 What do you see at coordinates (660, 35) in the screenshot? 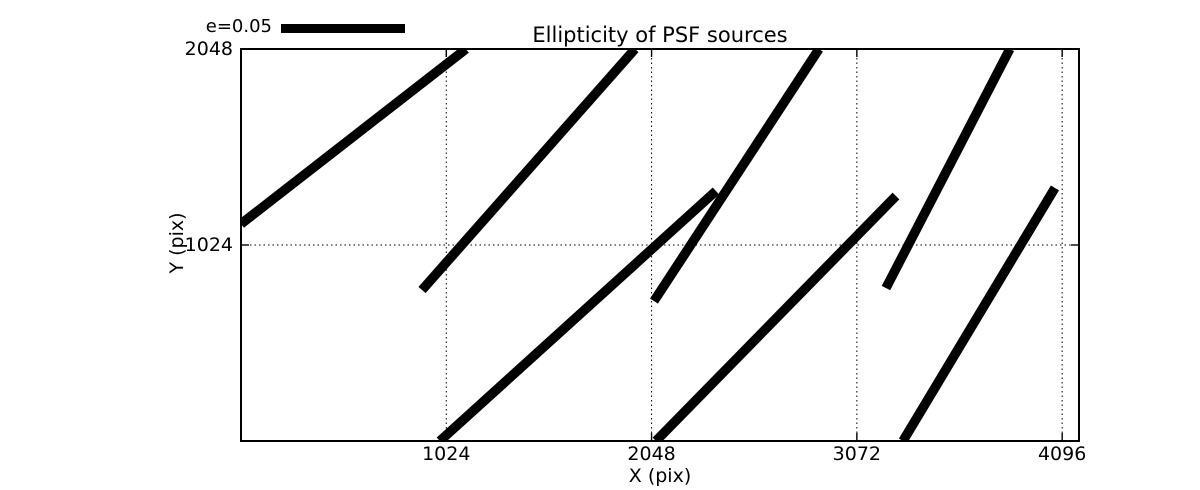
I see `chart-title: Ellipticity of PSF sources` at bounding box center [660, 35].